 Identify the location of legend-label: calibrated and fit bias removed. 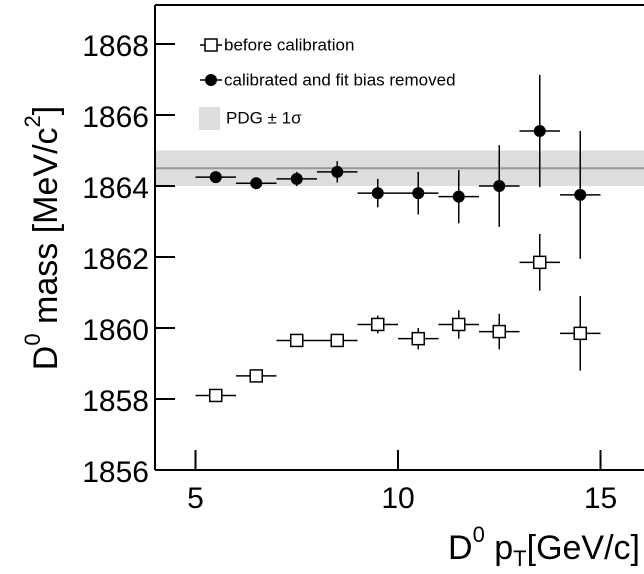
(340, 79).